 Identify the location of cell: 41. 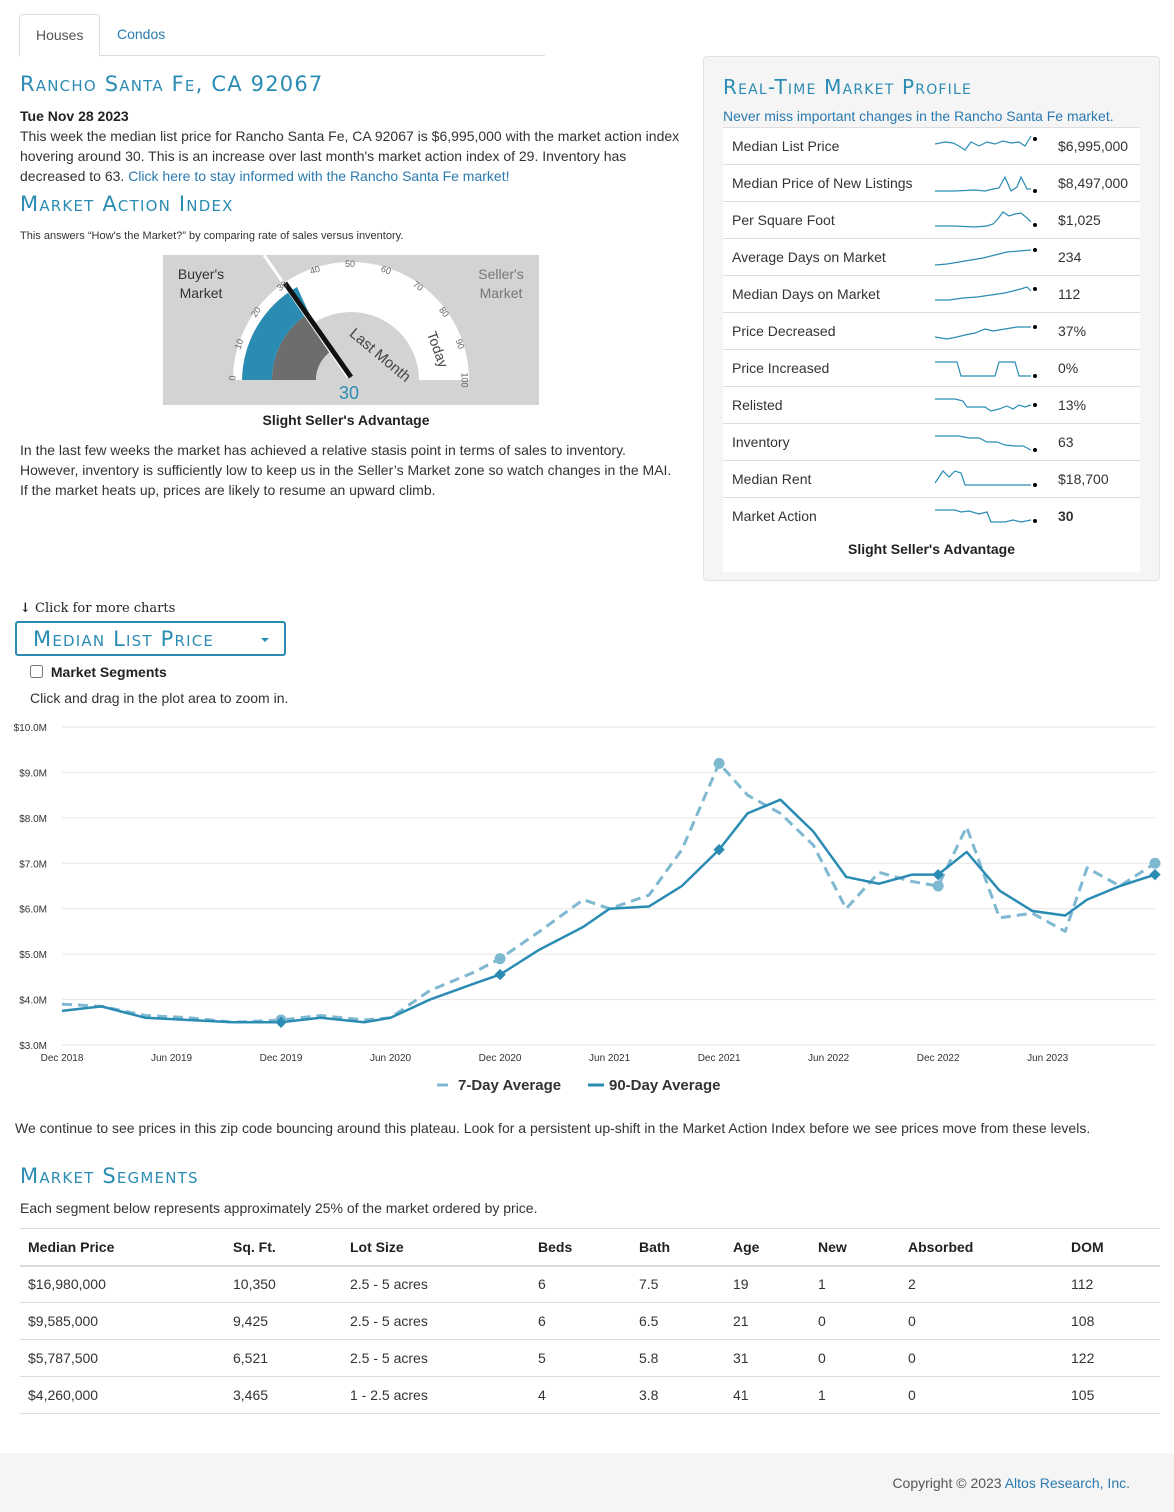
(767, 1395).